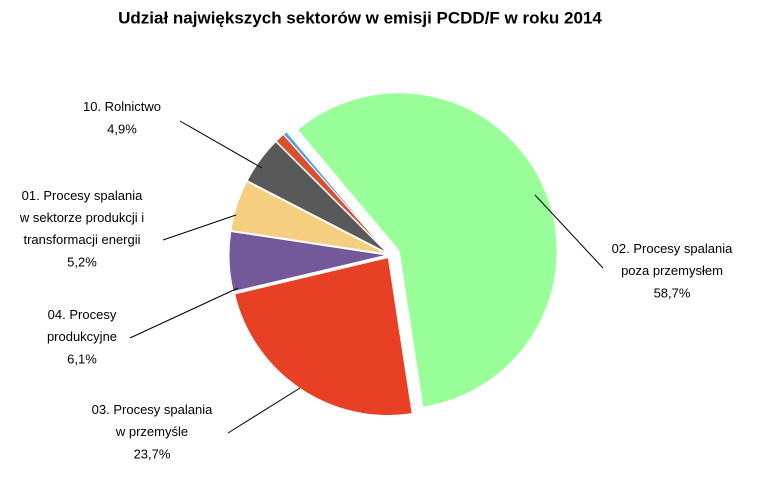  Describe the element at coordinates (122, 117) in the screenshot. I see `slice-label: 10. Rolnictwo 4,9%` at that location.